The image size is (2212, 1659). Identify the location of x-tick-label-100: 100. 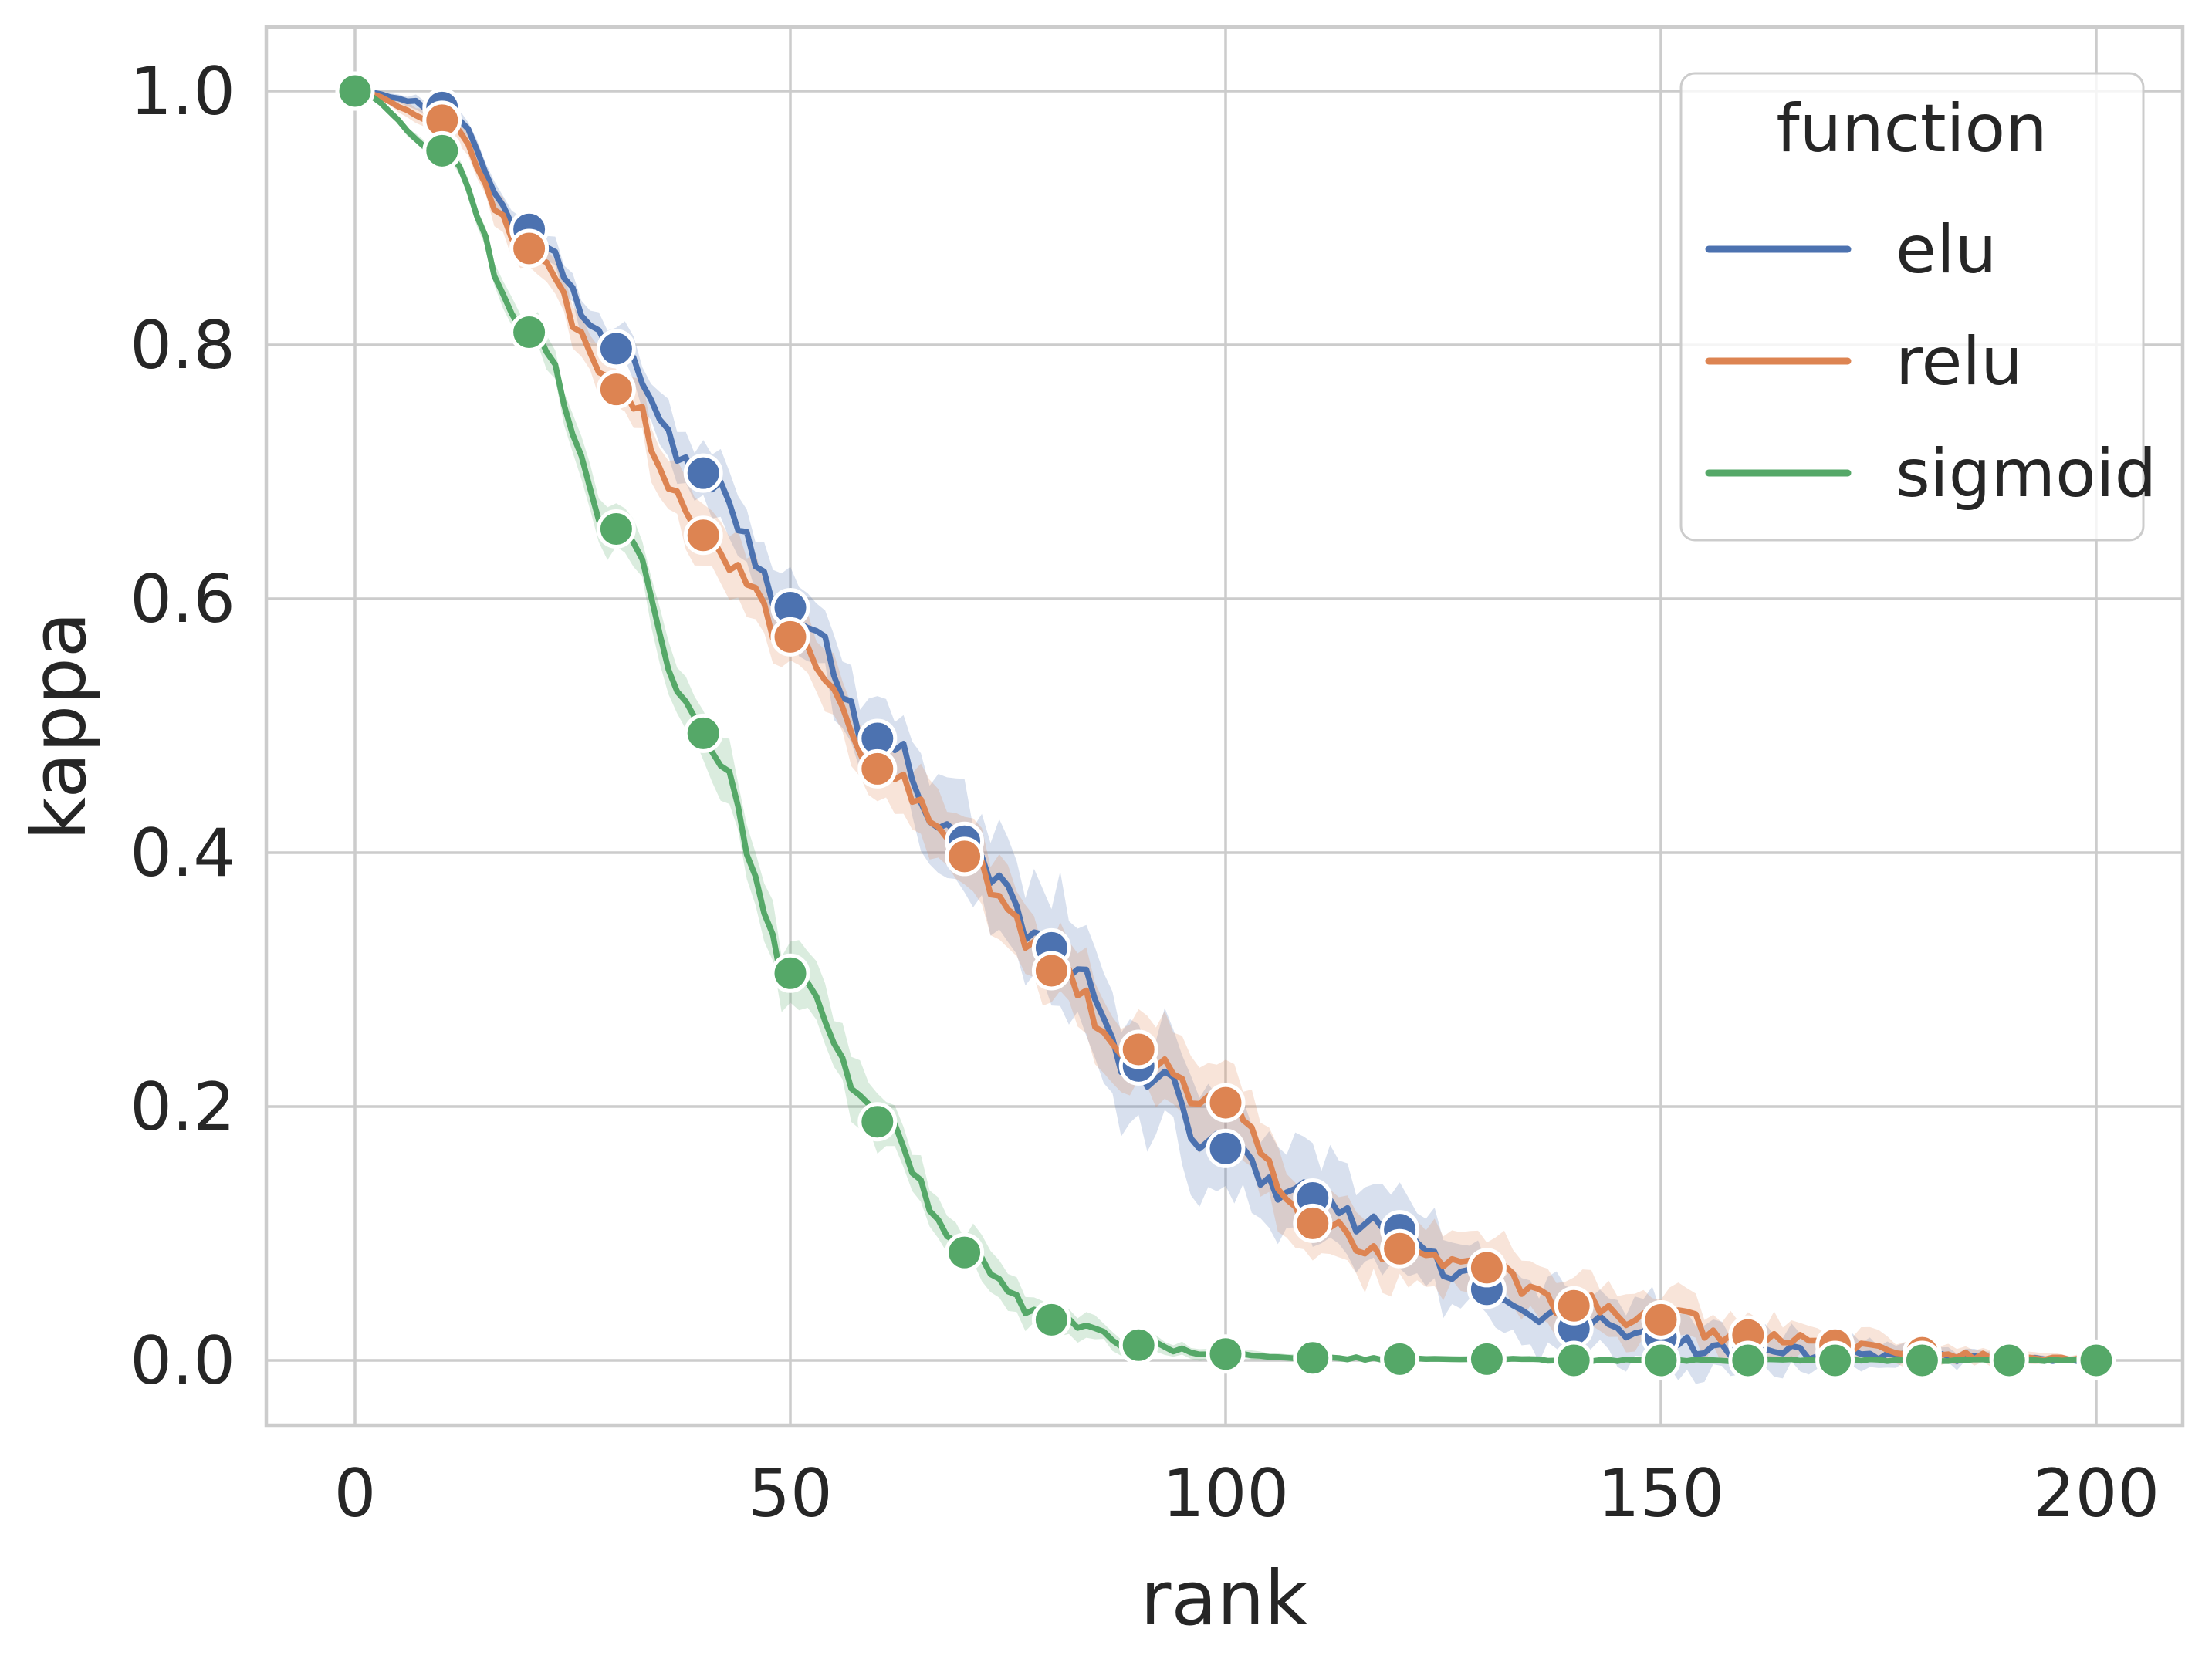
(1225, 1494).